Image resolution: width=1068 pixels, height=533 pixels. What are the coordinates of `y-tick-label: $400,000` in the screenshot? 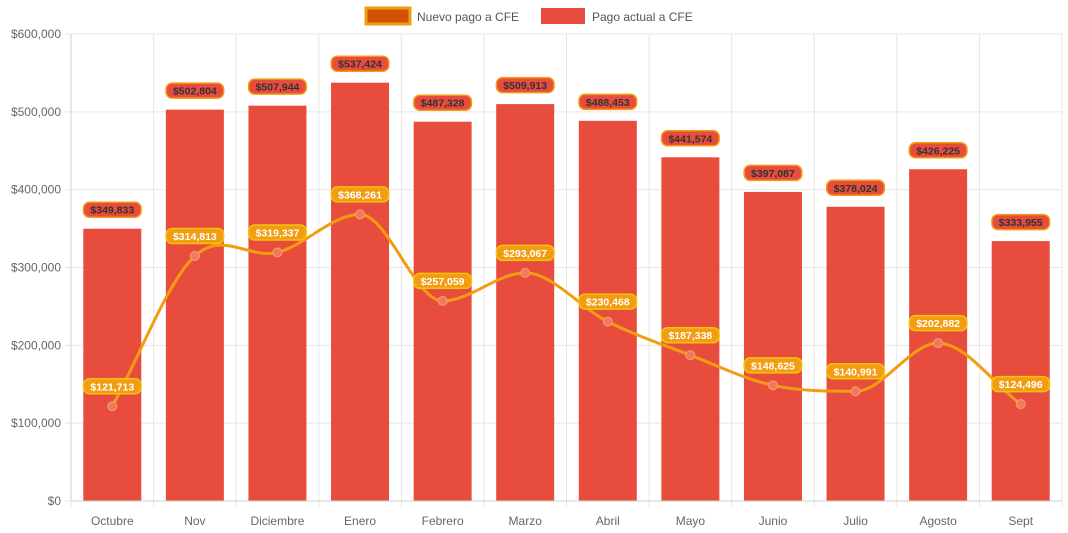 It's located at (36, 190).